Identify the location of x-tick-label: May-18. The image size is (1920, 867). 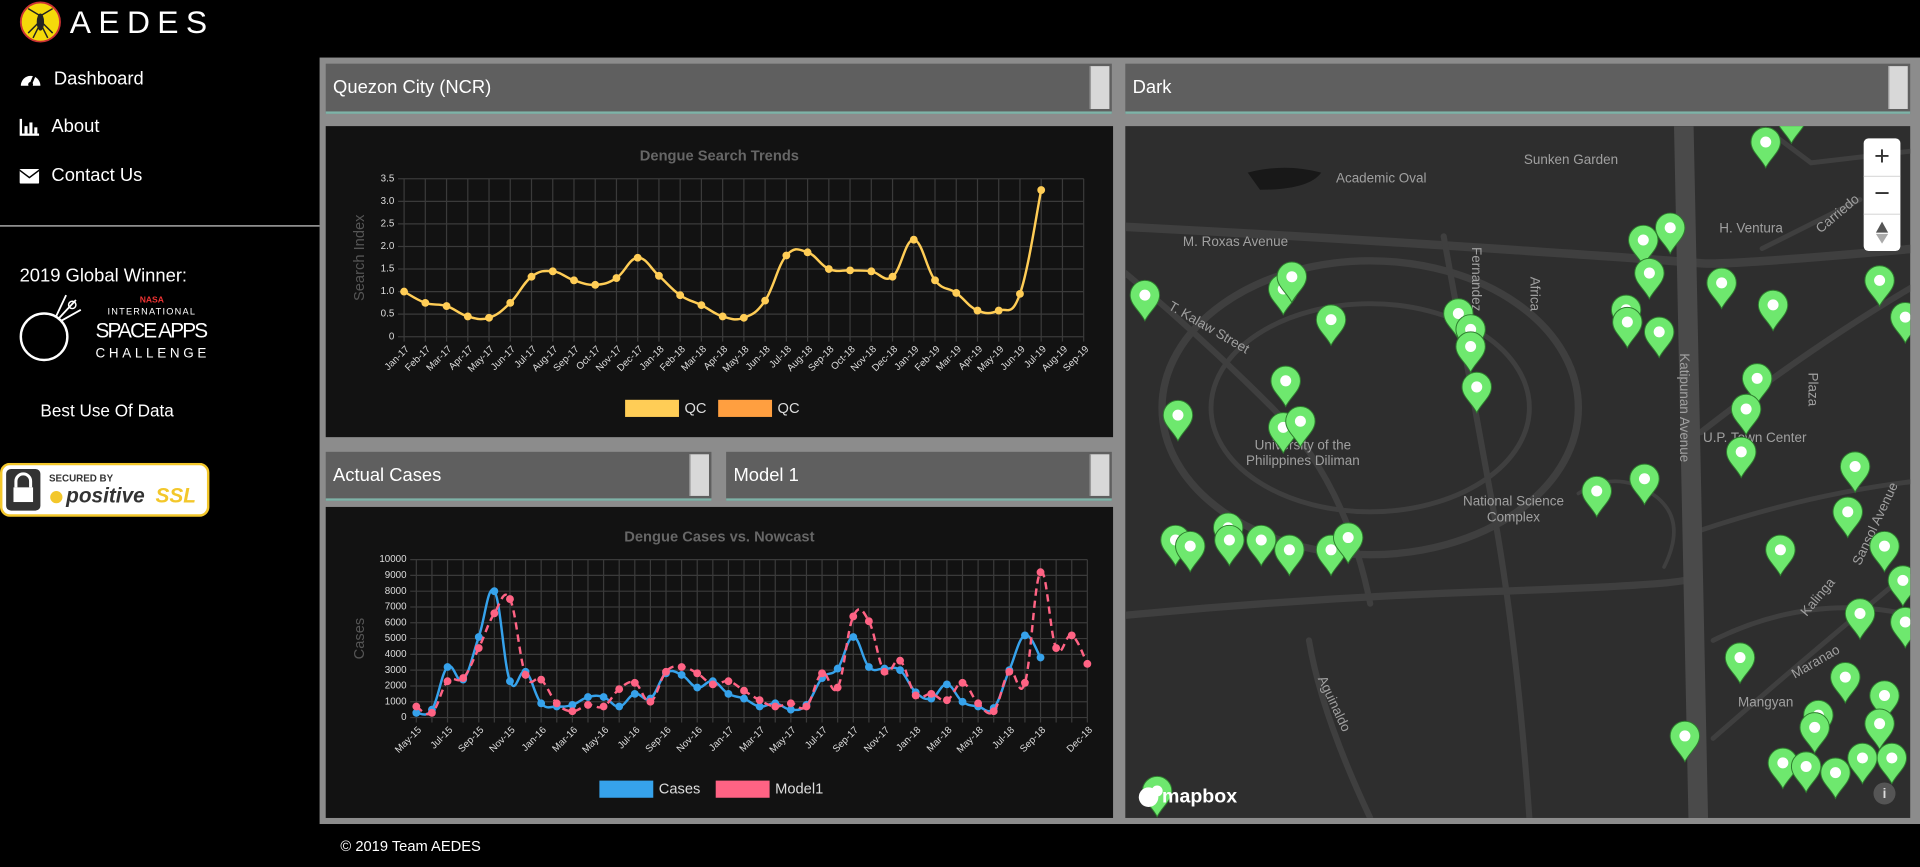
(970, 739).